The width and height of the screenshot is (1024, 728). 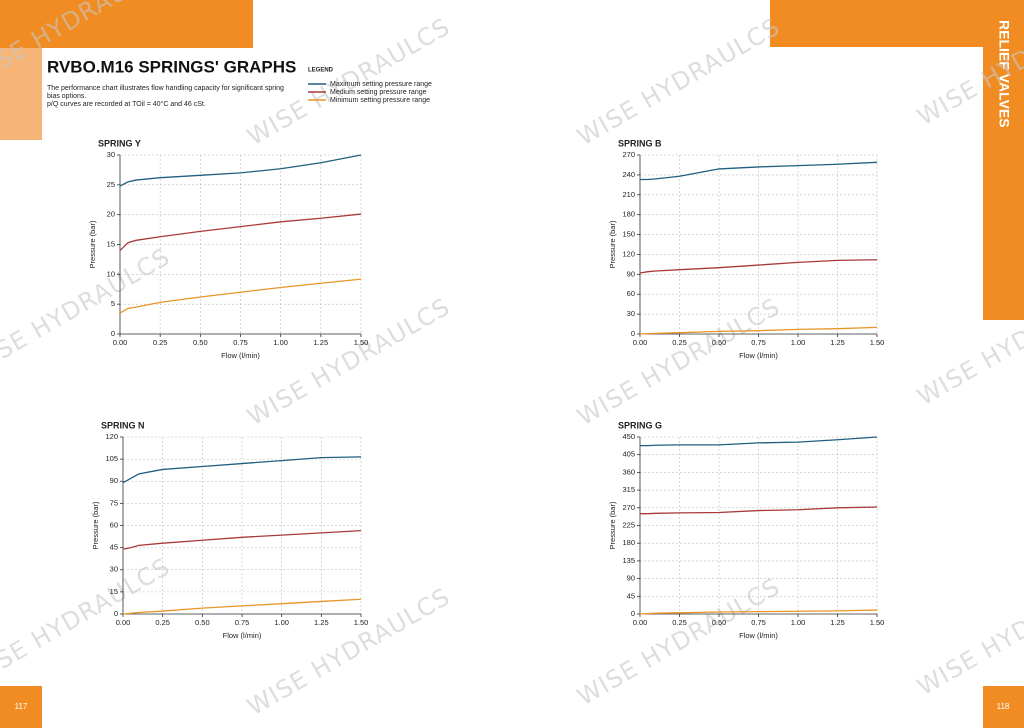 What do you see at coordinates (628, 524) in the screenshot?
I see `y-tick-label: 225` at bounding box center [628, 524].